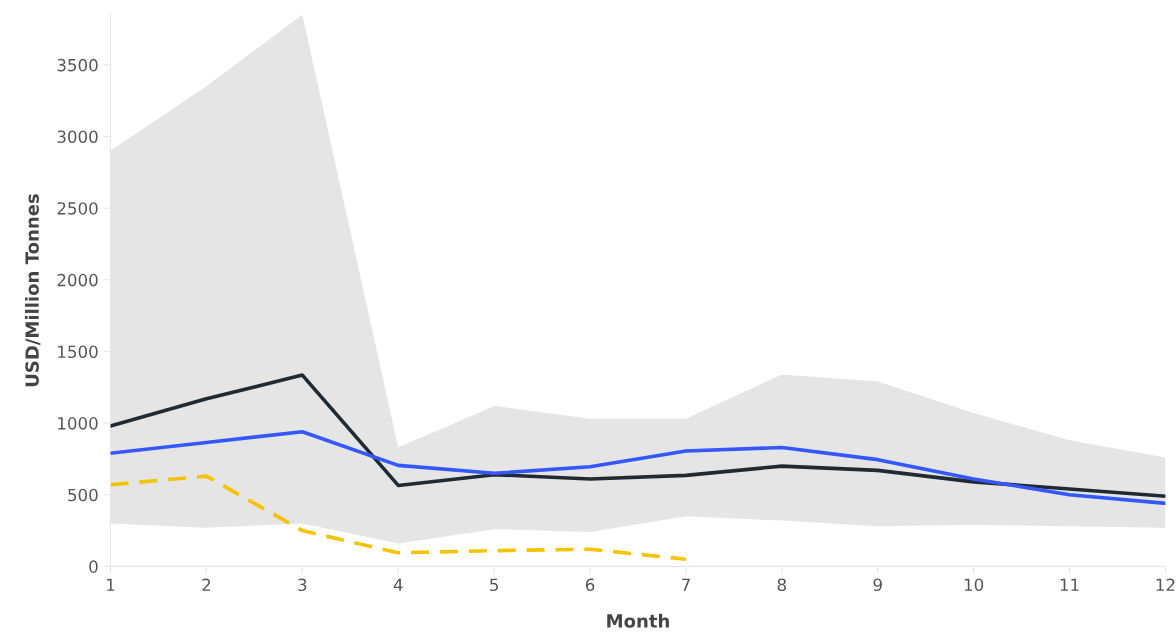 Image resolution: width=1176 pixels, height=640 pixels. Describe the element at coordinates (32, 290) in the screenshot. I see `y-axis-title: USD/Million Tonnes` at that location.